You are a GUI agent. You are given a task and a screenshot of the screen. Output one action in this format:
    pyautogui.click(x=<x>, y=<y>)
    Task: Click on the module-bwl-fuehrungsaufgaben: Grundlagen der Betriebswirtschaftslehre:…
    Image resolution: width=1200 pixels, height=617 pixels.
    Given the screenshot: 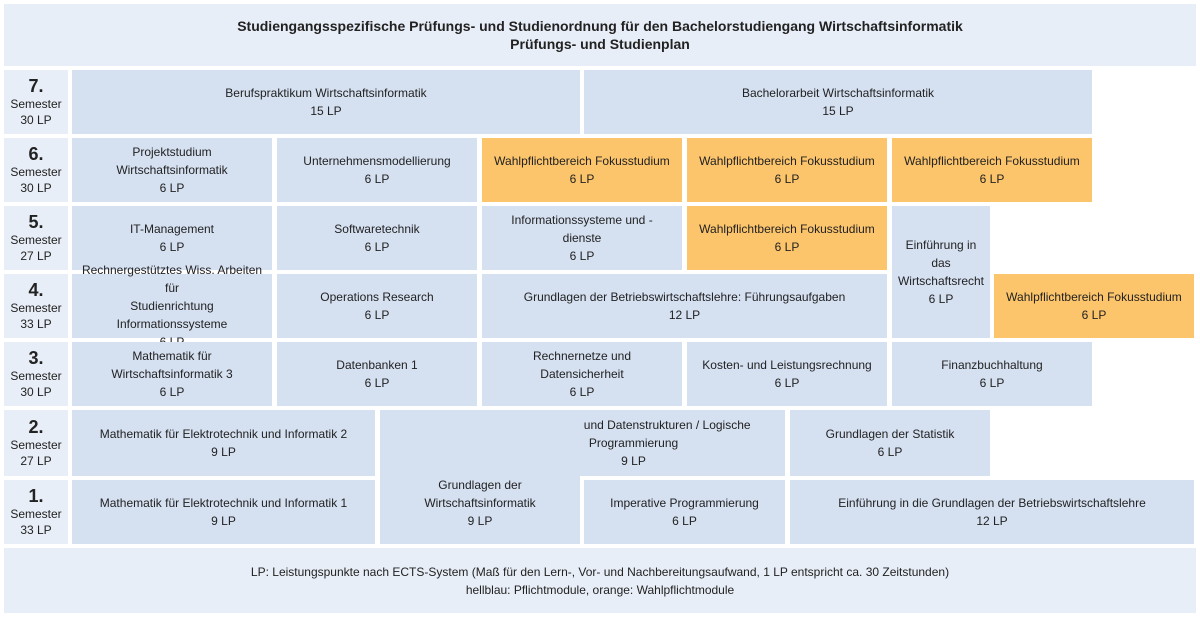 What is the action you would take?
    pyautogui.click(x=684, y=306)
    